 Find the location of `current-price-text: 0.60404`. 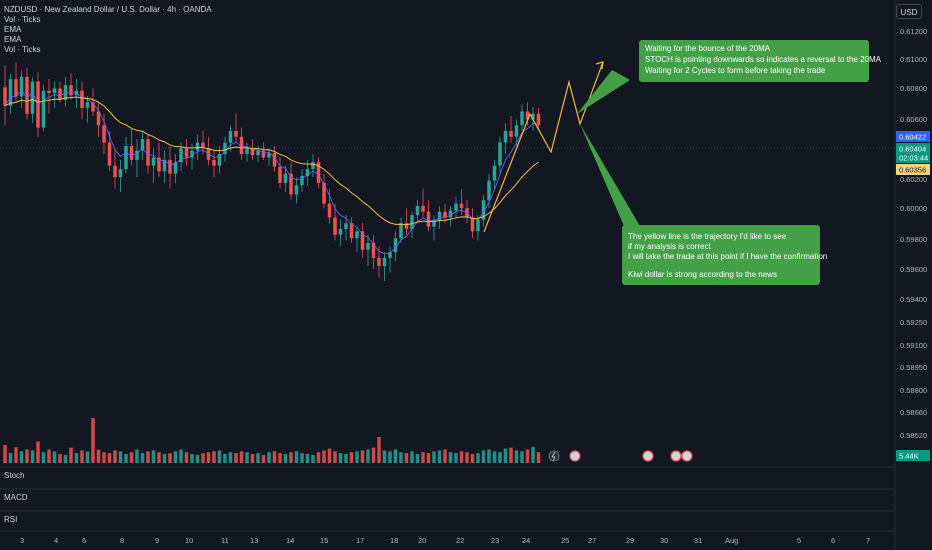

current-price-text: 0.60404 is located at coordinates (912, 149).